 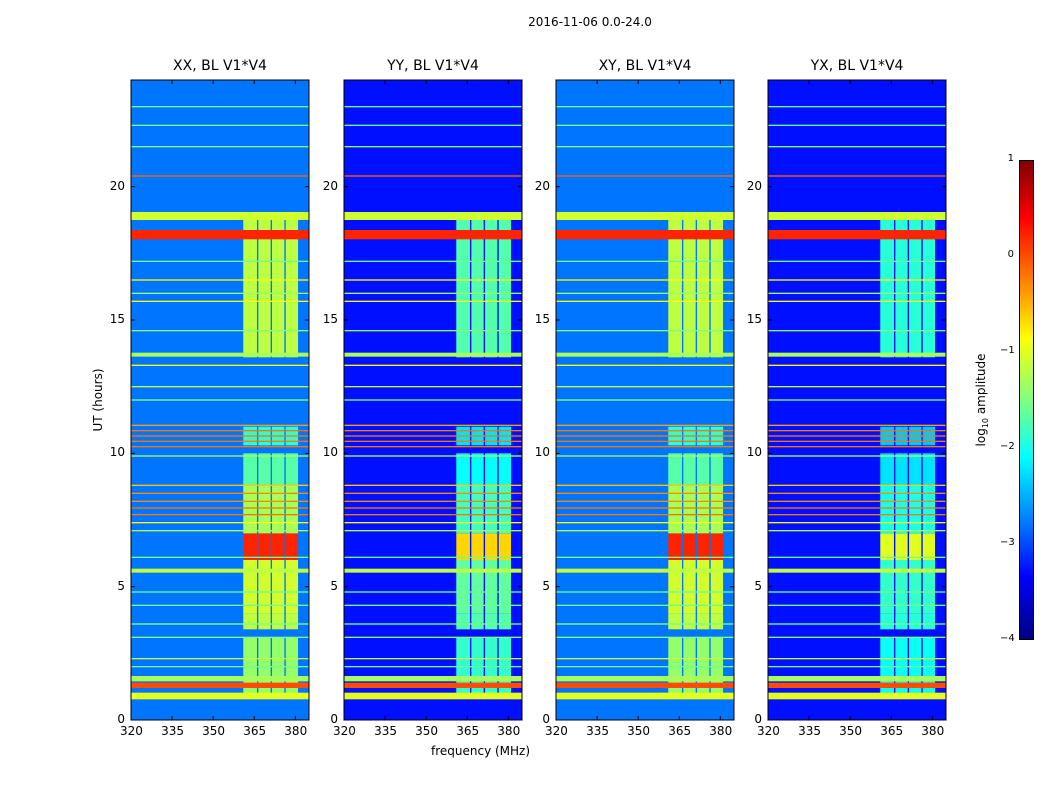 What do you see at coordinates (131, 731) in the screenshot?
I see `x-tick-label: 320` at bounding box center [131, 731].